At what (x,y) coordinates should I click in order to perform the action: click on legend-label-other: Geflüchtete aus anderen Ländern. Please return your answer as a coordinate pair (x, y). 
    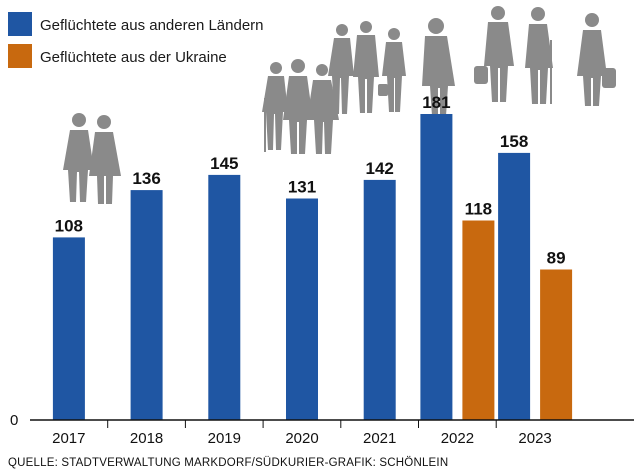
    Looking at the image, I should click on (152, 25).